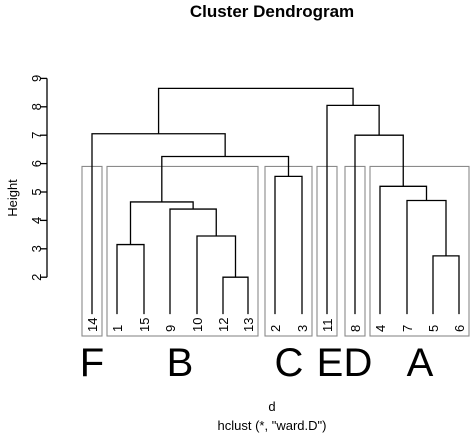 This screenshot has height=439, width=474. Describe the element at coordinates (36, 78) in the screenshot. I see `y-tick-label: 9` at that location.